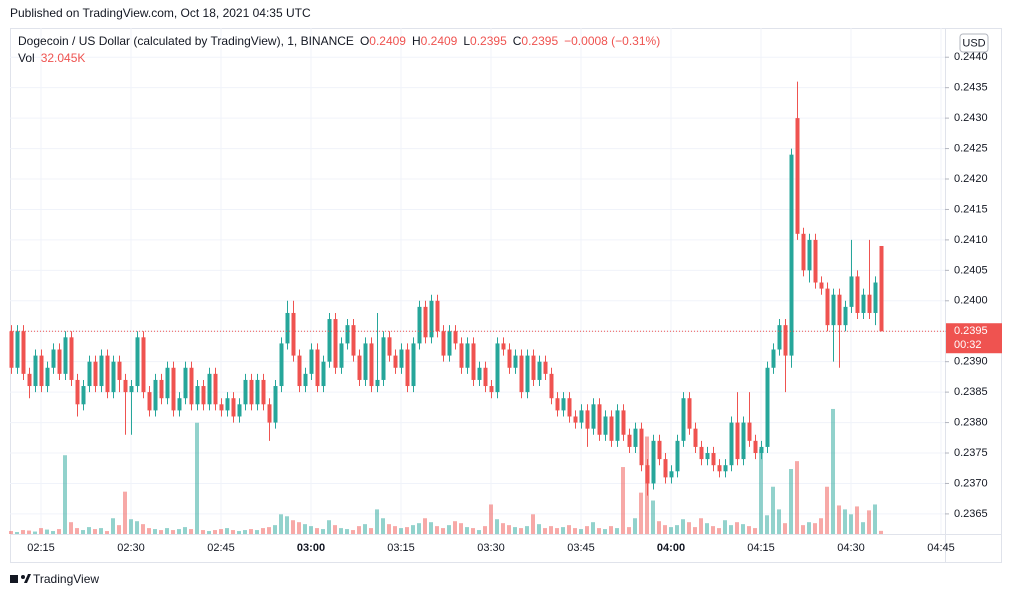 The height and width of the screenshot is (598, 1012). What do you see at coordinates (66, 579) in the screenshot?
I see `footer: TradingView` at bounding box center [66, 579].